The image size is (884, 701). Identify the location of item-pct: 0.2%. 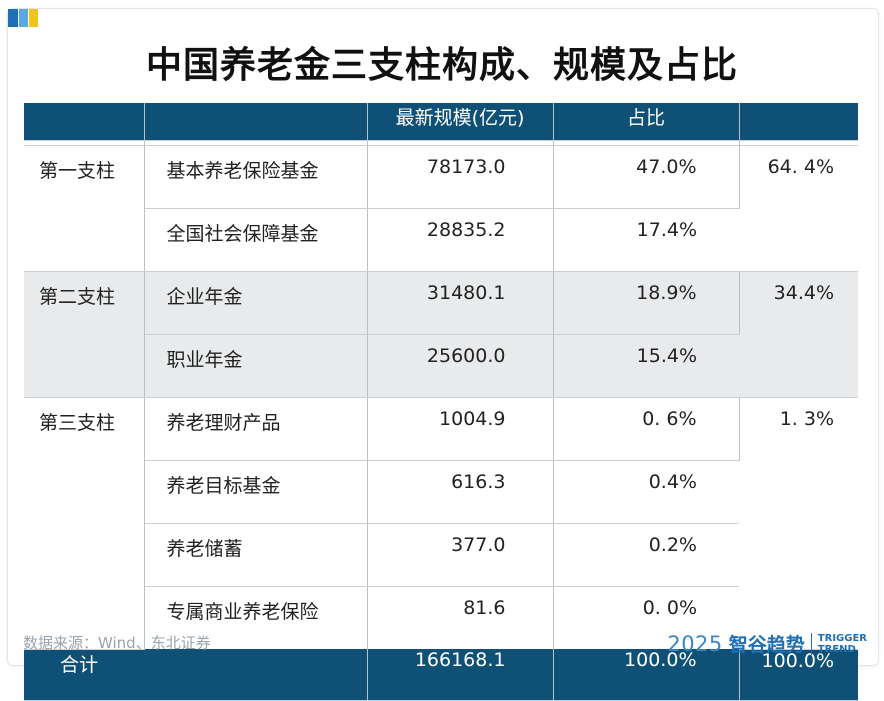
(646, 555).